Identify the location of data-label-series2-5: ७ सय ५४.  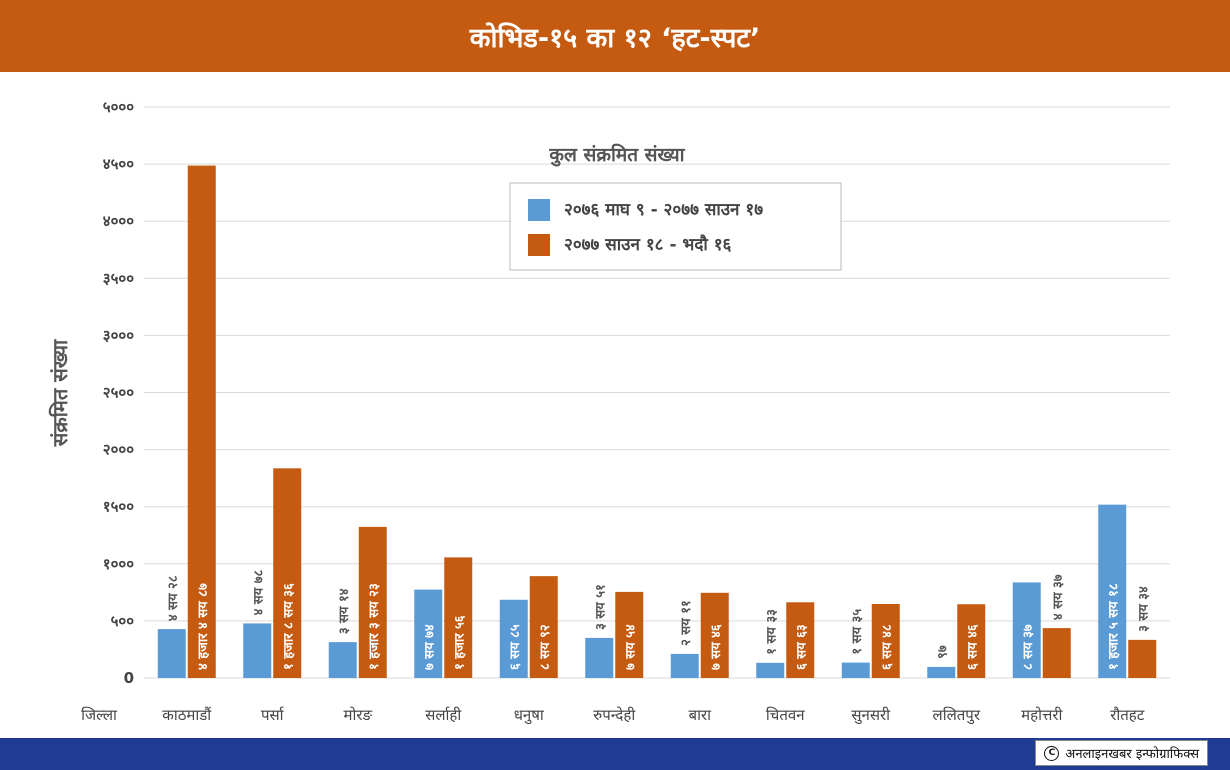
(630, 647).